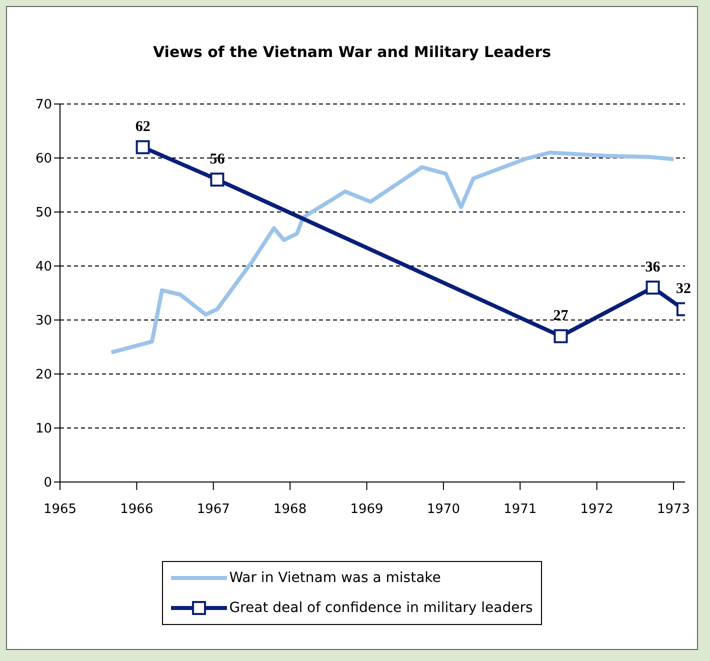  Describe the element at coordinates (43, 267) in the screenshot. I see `y-tick-label: 40` at that location.